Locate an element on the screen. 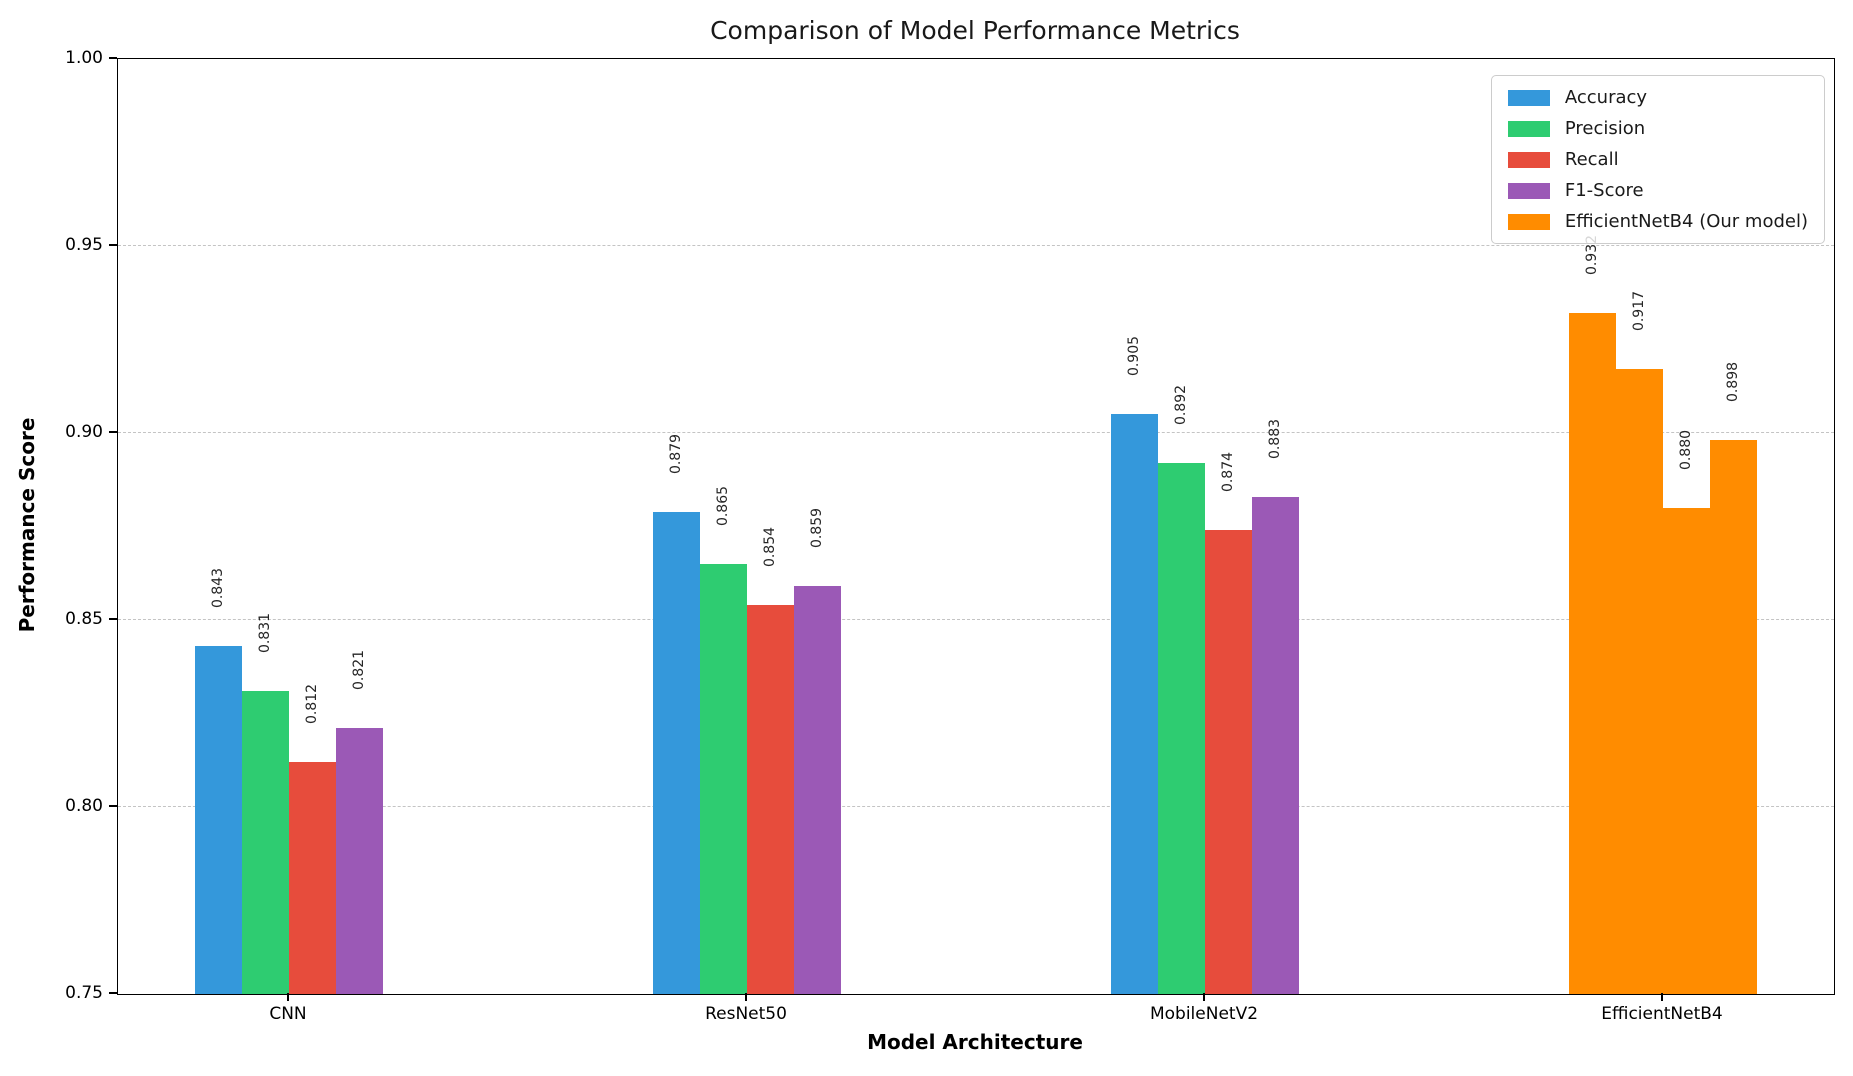 This screenshot has height=1076, width=1853. bar-value-text: 0.883 is located at coordinates (1275, 438).